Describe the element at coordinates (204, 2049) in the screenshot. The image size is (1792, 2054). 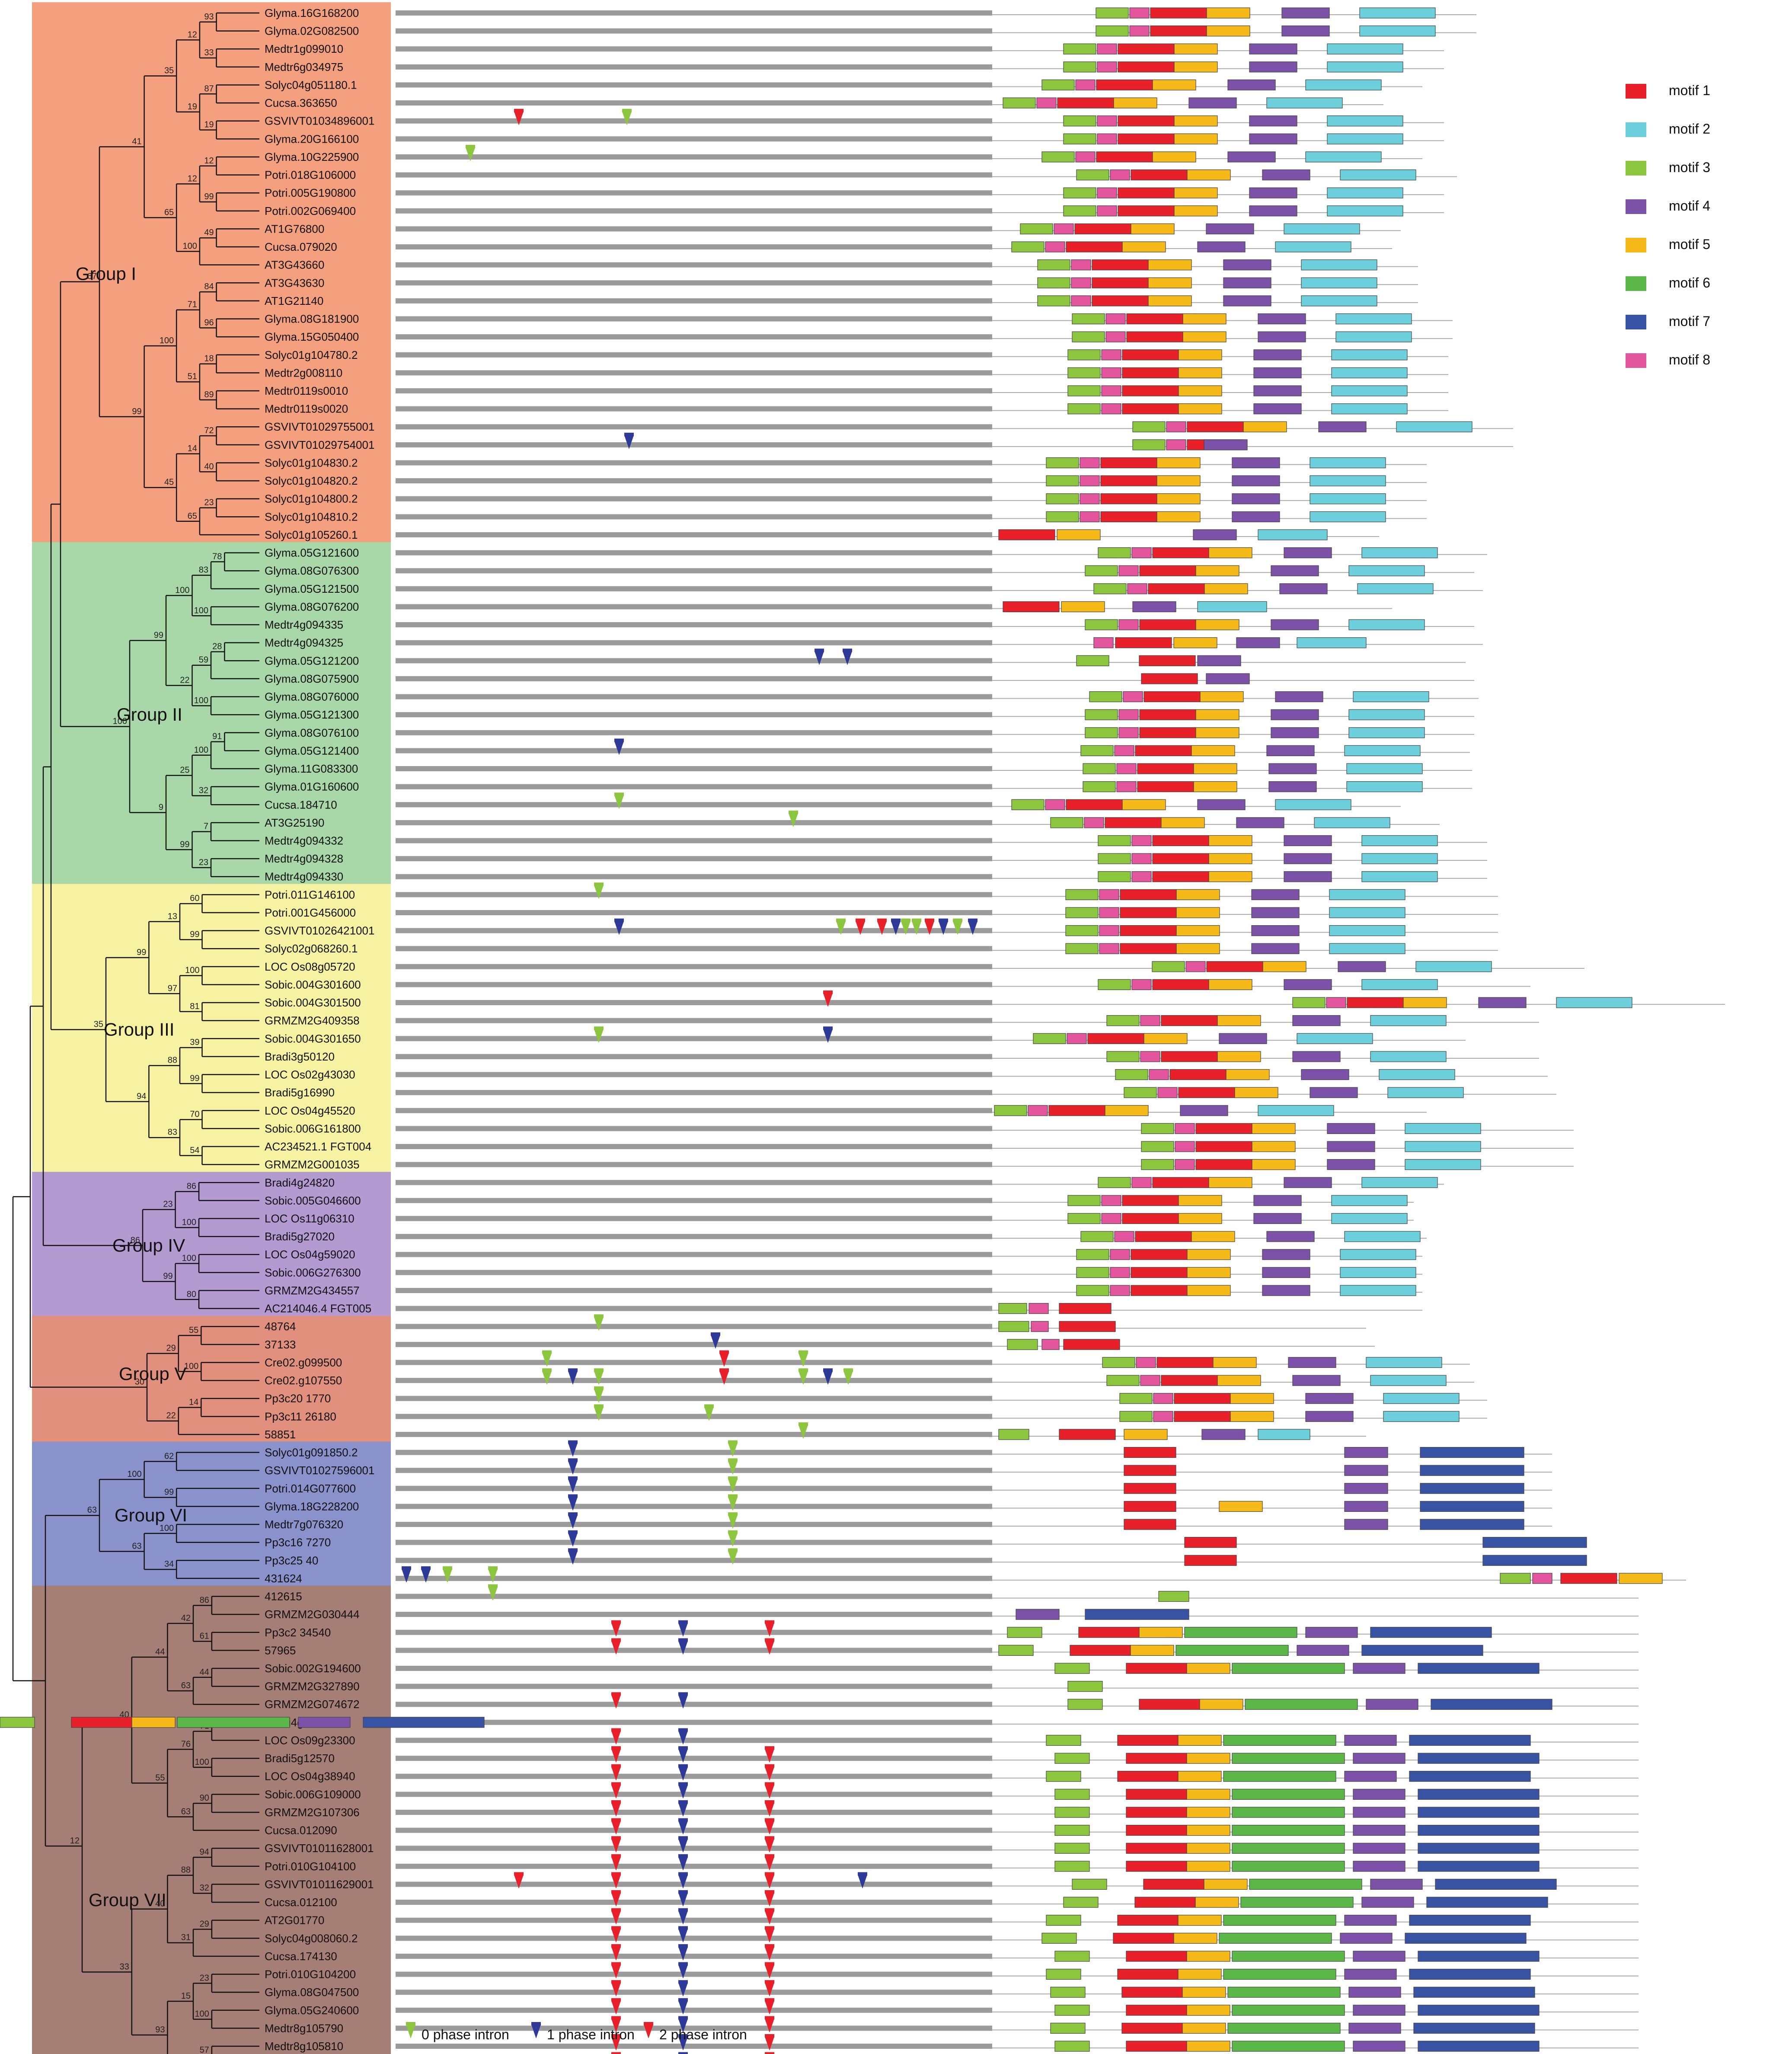
I see `bootstrap-value: 57` at that location.